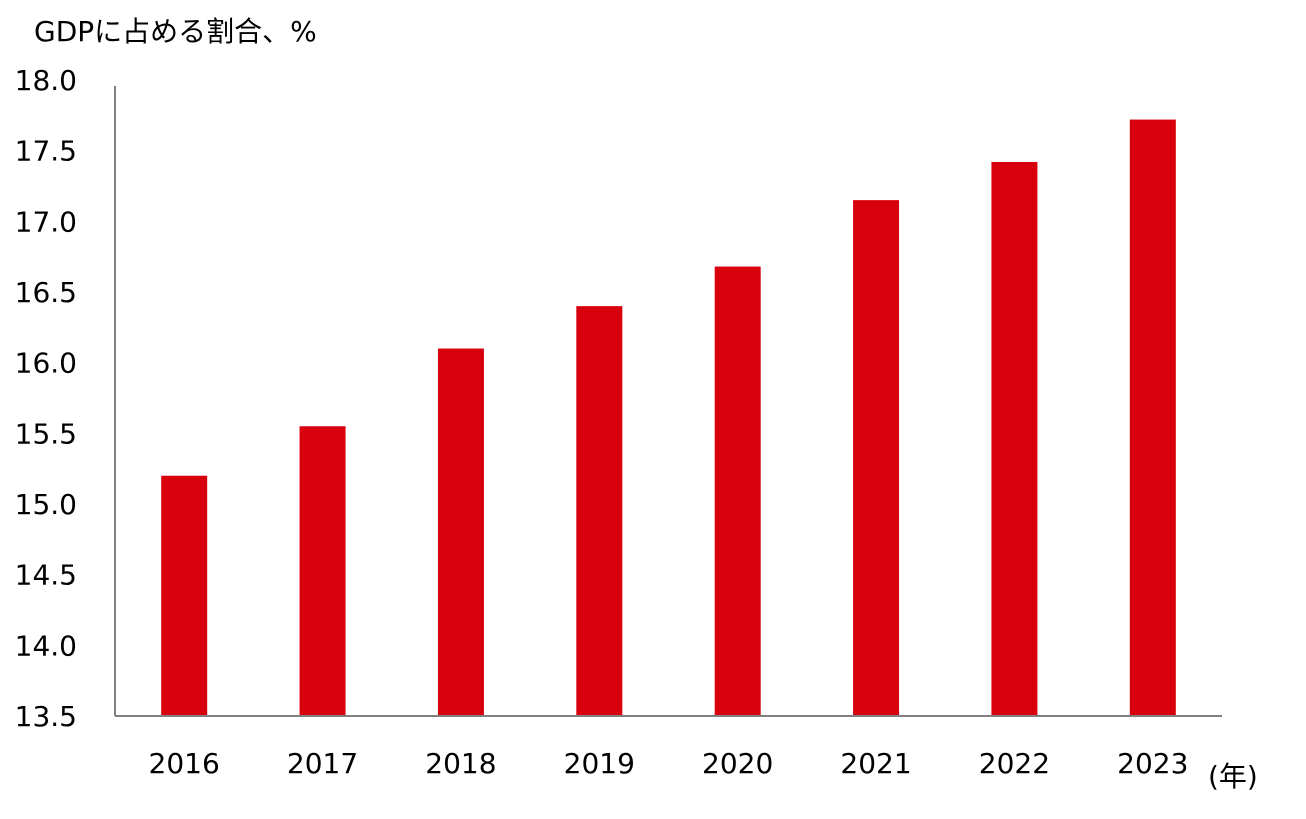  I want to click on y-tick-label: 13.5, so click(46, 716).